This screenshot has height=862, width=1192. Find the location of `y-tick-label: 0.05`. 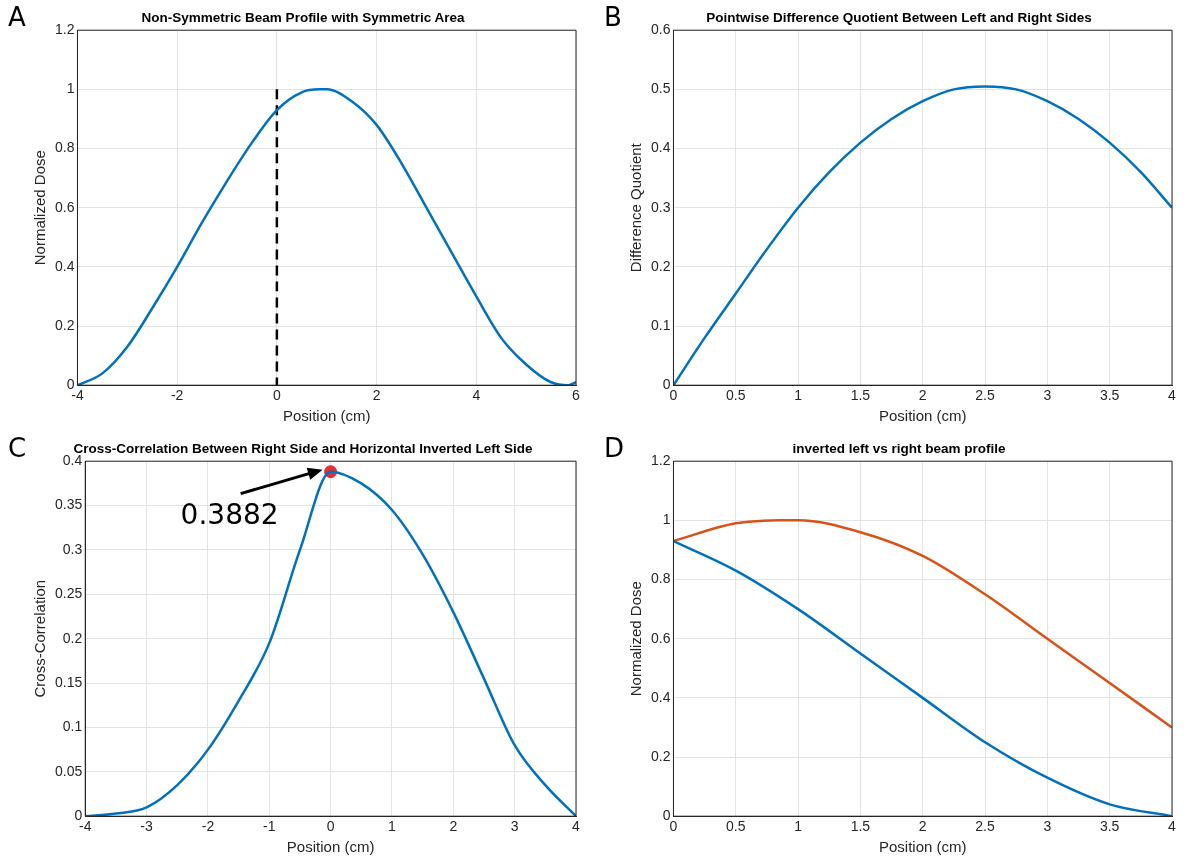

y-tick-label: 0.05 is located at coordinates (69, 770).